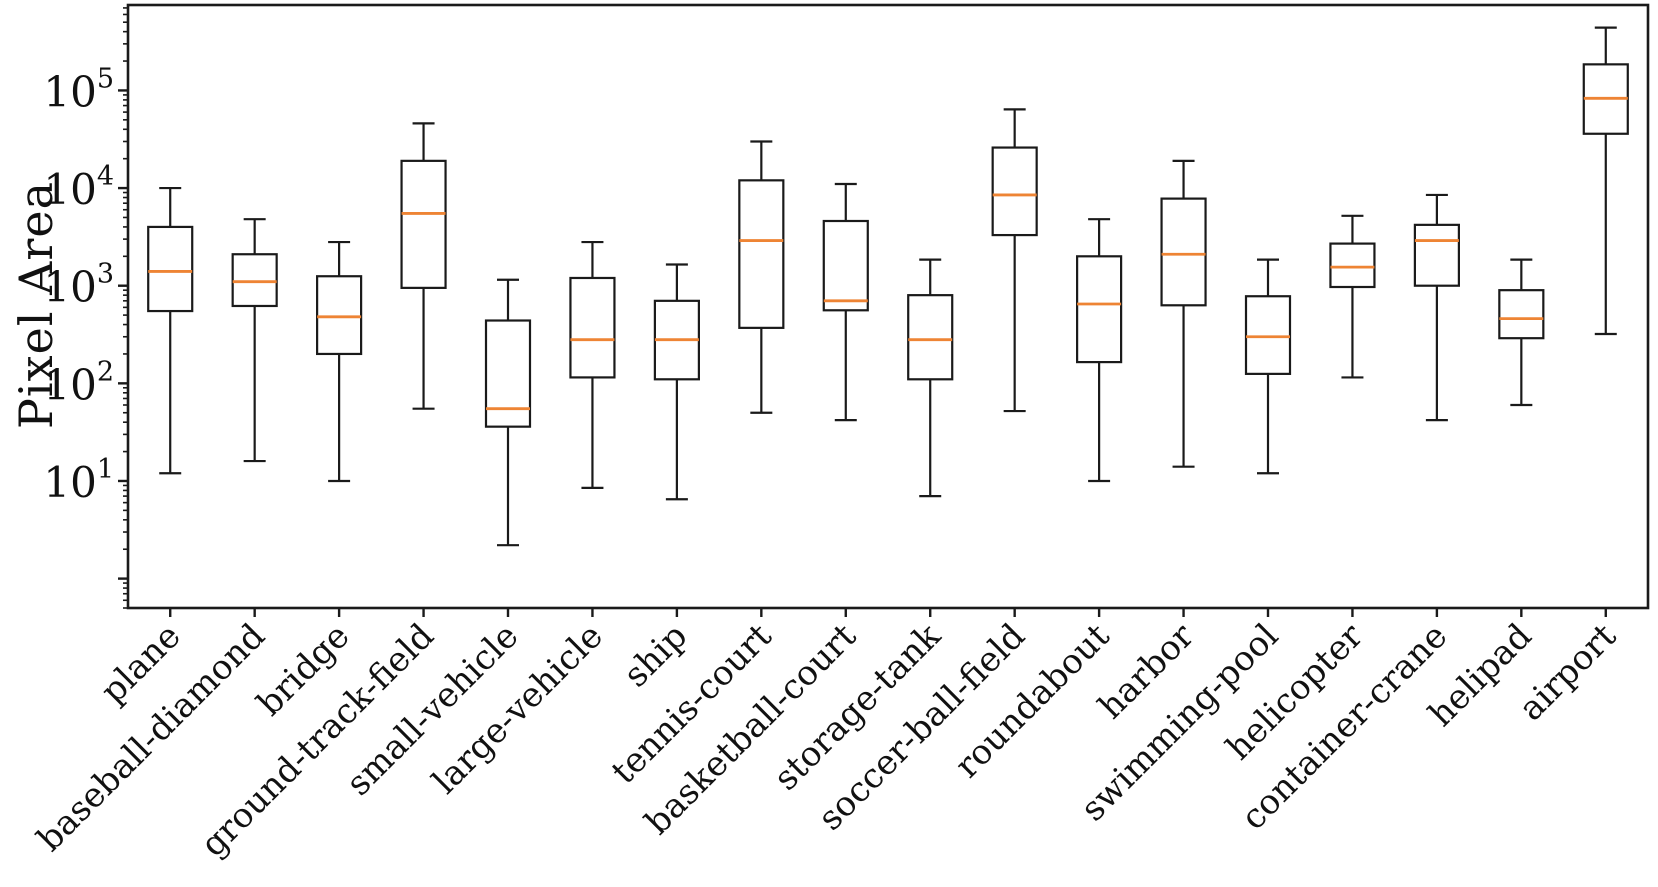 This screenshot has width=1658, height=887. What do you see at coordinates (1436, 307) in the screenshot?
I see `box-container-crane` at bounding box center [1436, 307].